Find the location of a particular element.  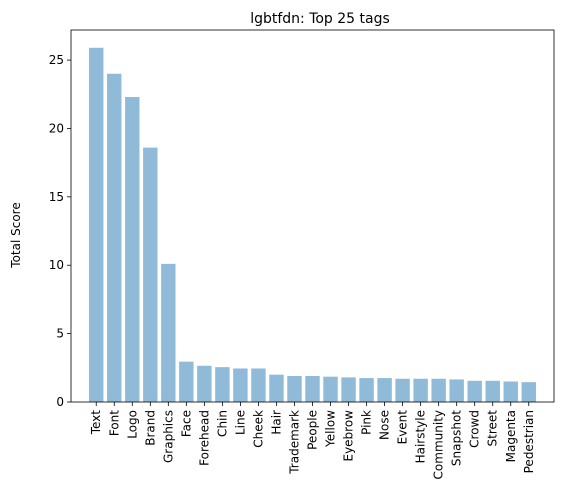

x-tick-label: Font is located at coordinates (114, 423).